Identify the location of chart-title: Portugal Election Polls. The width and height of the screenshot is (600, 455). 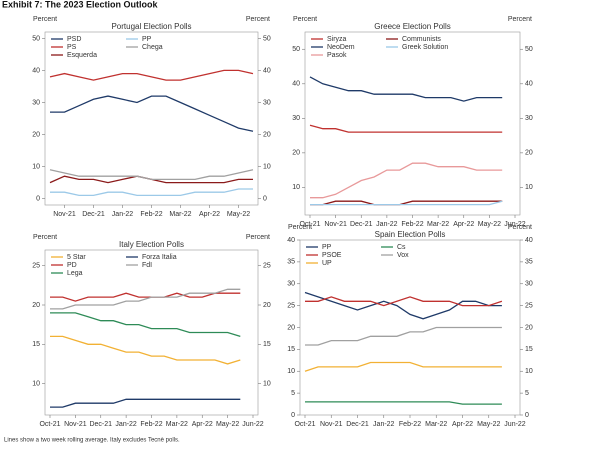
(151, 26).